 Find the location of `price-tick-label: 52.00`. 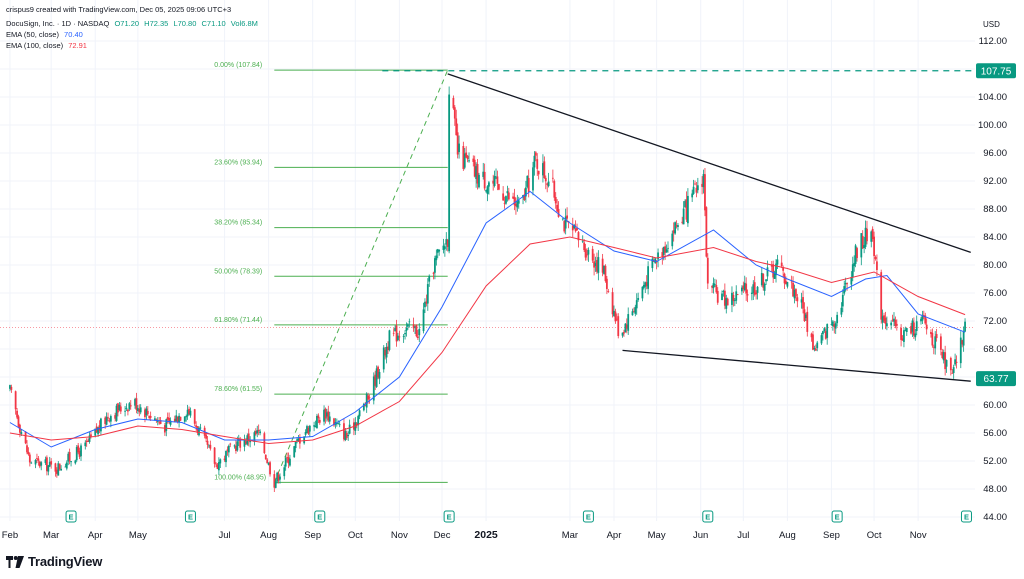

price-tick-label: 52.00 is located at coordinates (995, 461).